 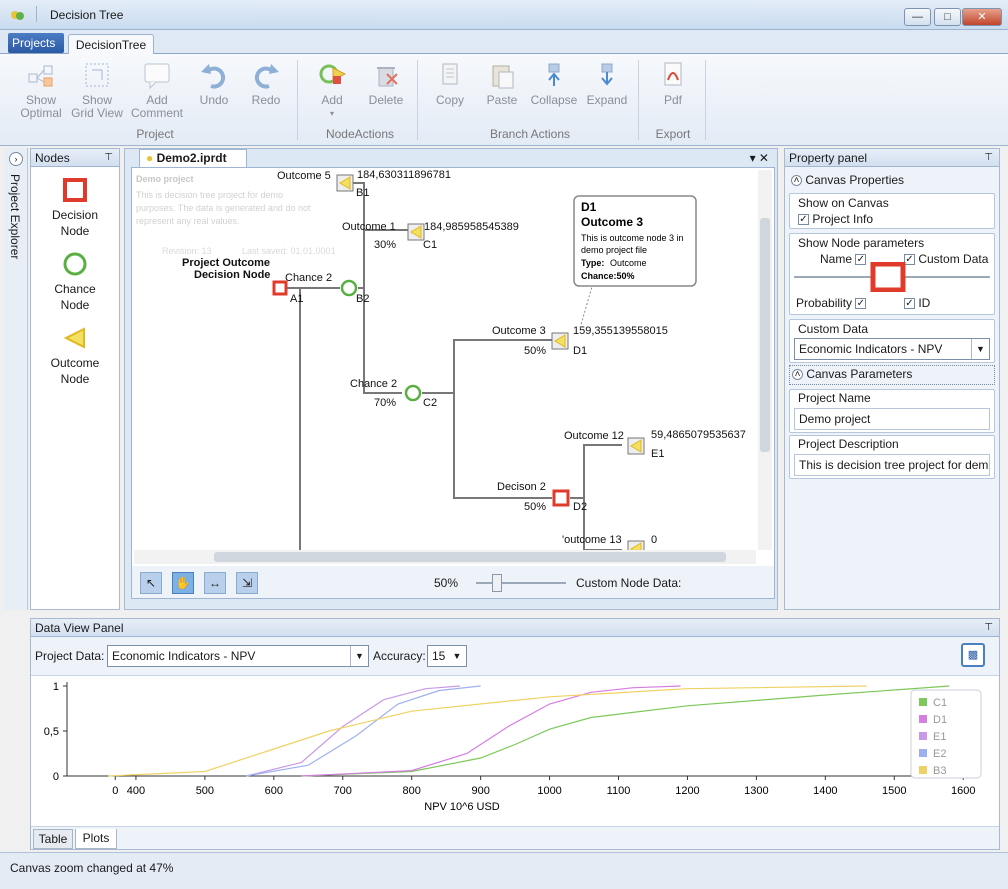 I want to click on accuracy-select: 15 ▼, so click(x=447, y=656).